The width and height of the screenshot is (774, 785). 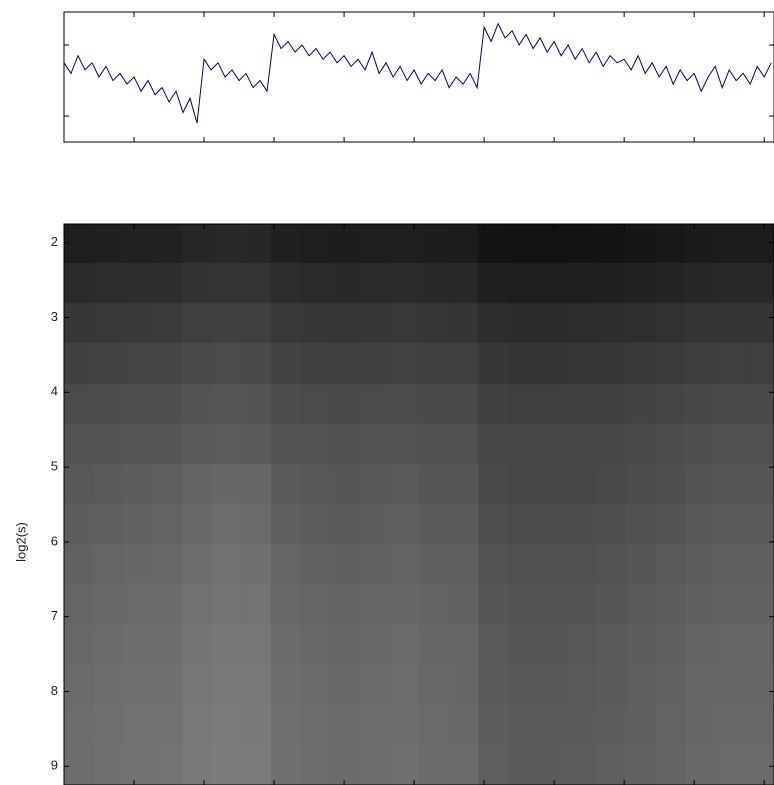 I want to click on y-tick-label: 9, so click(x=54, y=765).